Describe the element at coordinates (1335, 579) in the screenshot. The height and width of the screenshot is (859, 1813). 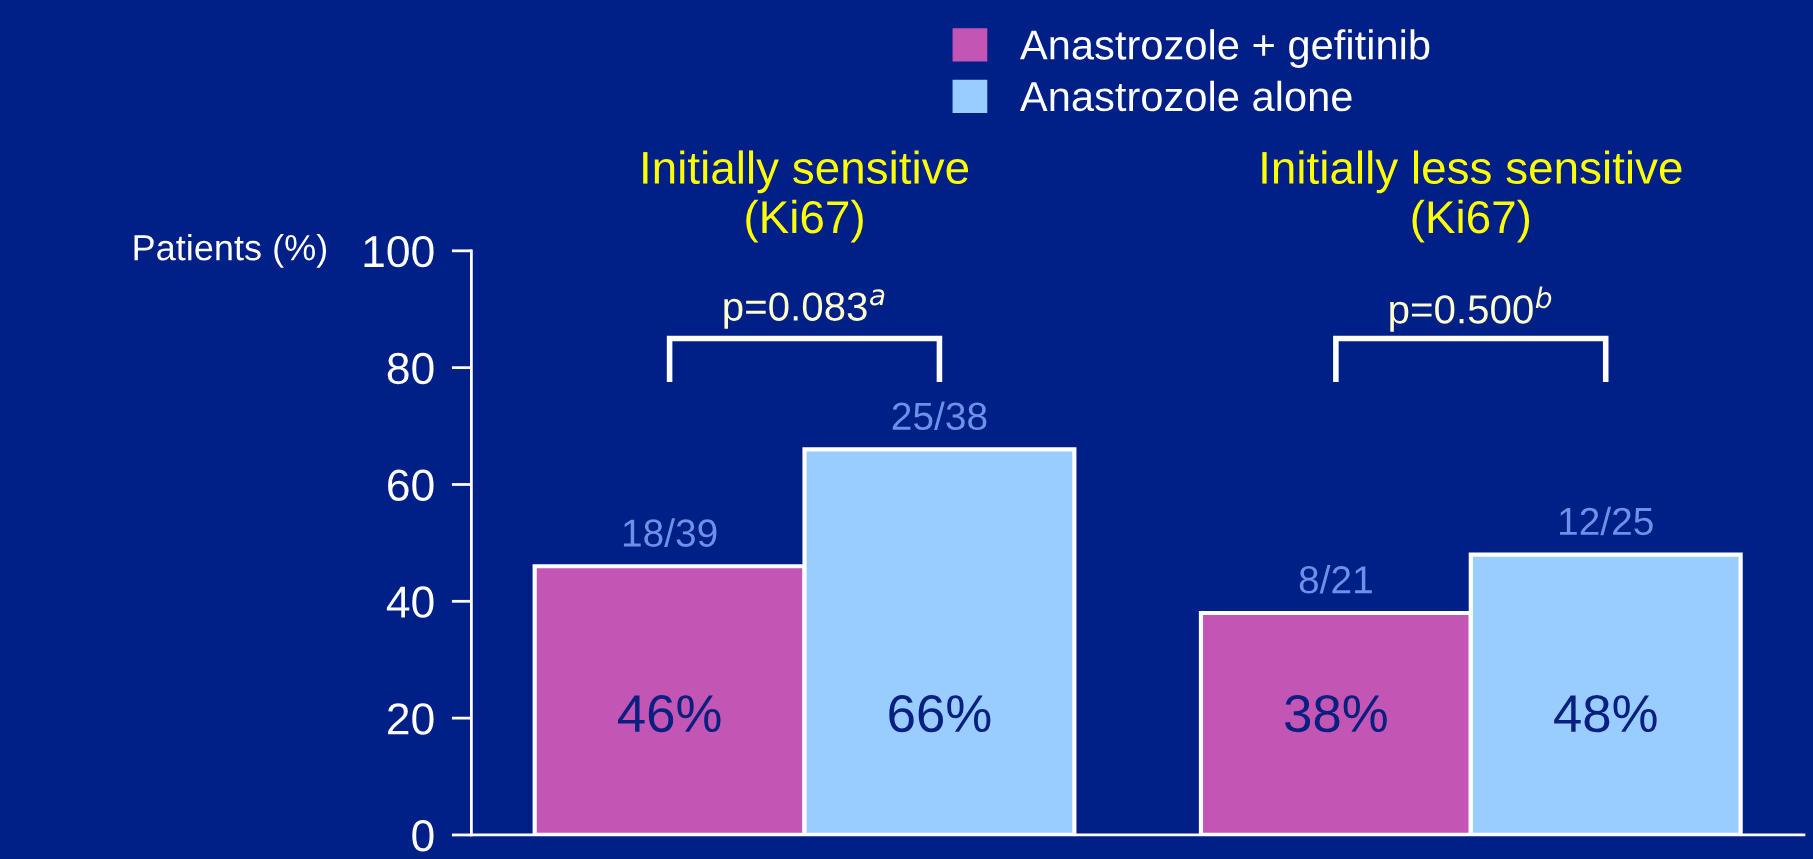
I see `annotation: 8/21` at that location.